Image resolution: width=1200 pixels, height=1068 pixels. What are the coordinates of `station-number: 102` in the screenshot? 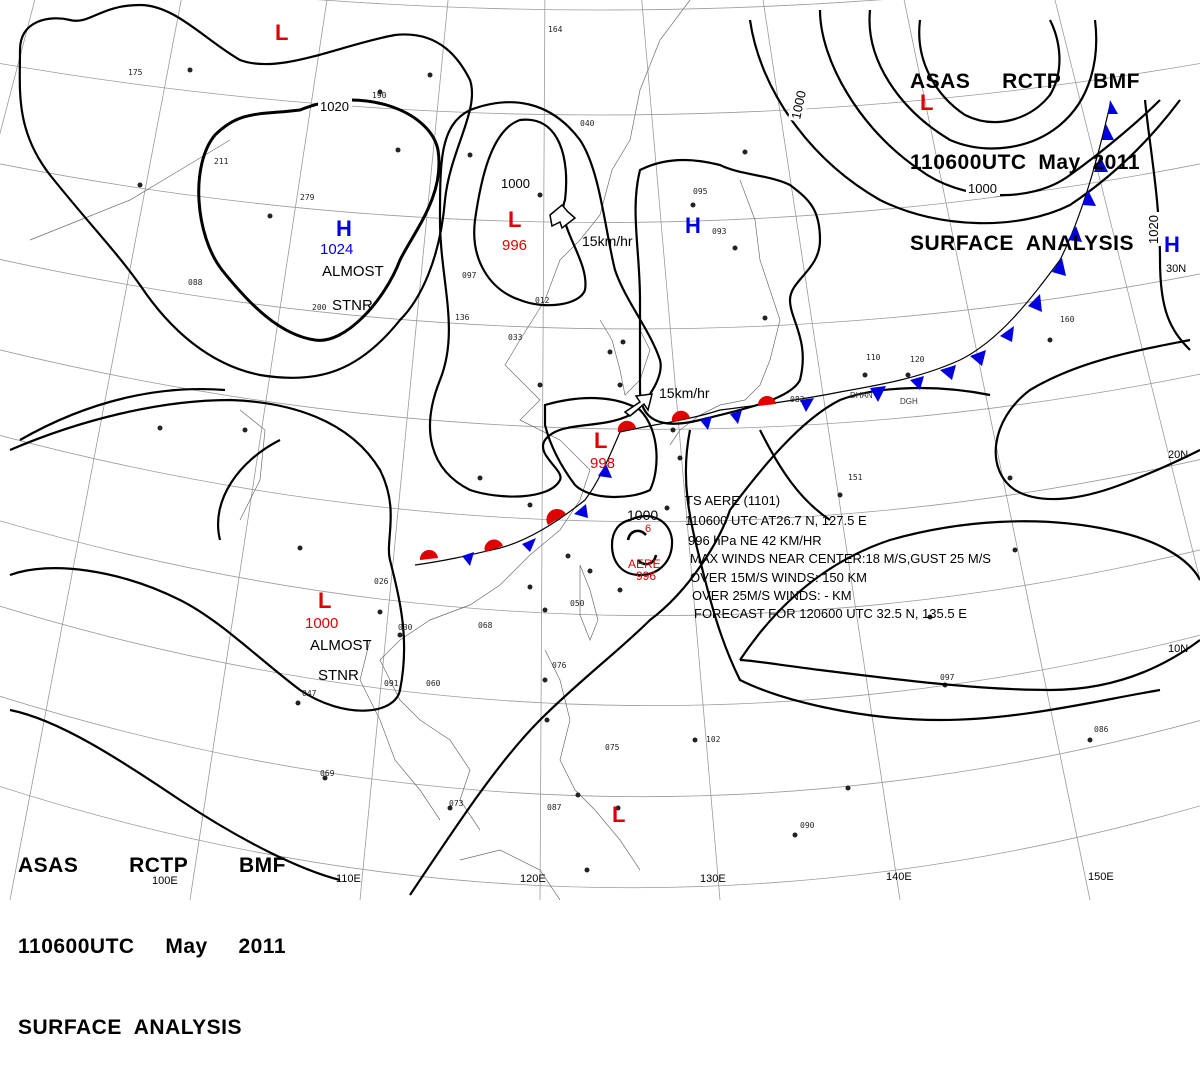 It's located at (713, 739).